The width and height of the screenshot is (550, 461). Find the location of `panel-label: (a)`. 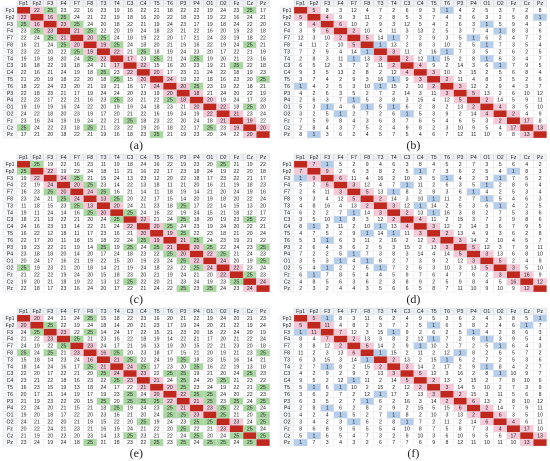

panel-label: (a) is located at coordinates (136, 145).